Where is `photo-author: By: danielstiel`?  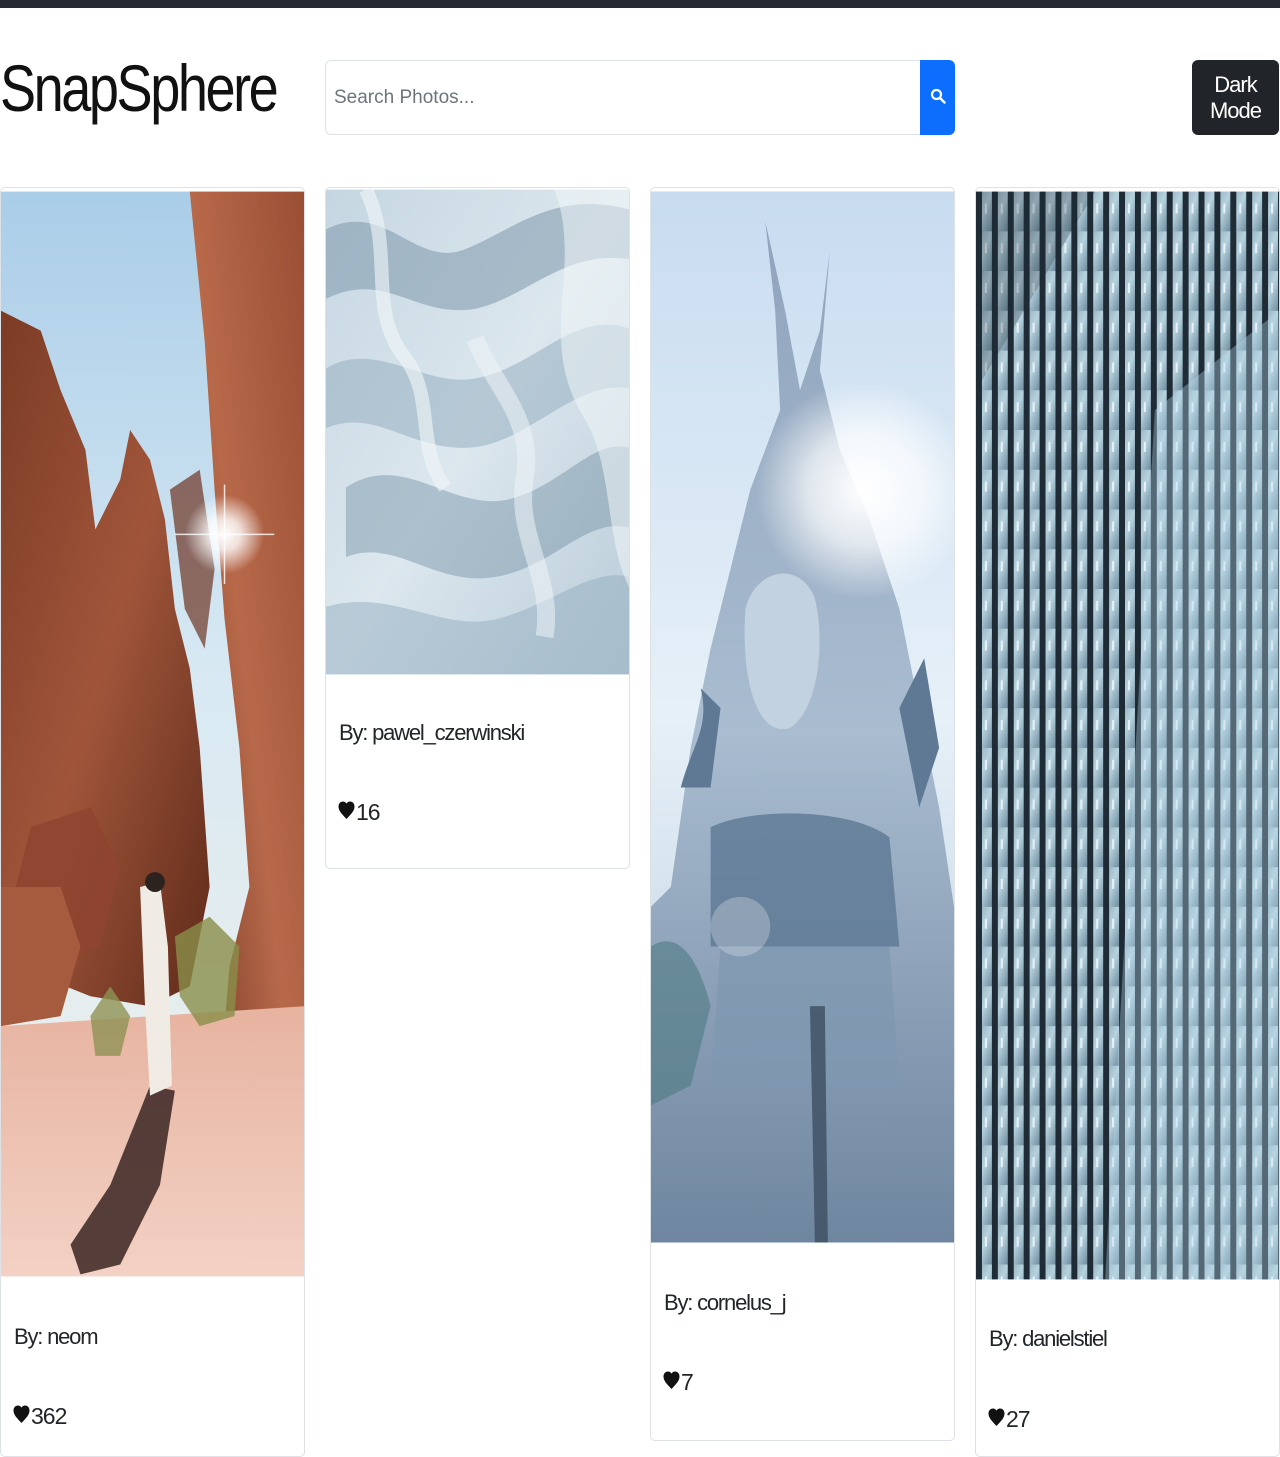 photo-author: By: danielstiel is located at coordinates (1048, 1338).